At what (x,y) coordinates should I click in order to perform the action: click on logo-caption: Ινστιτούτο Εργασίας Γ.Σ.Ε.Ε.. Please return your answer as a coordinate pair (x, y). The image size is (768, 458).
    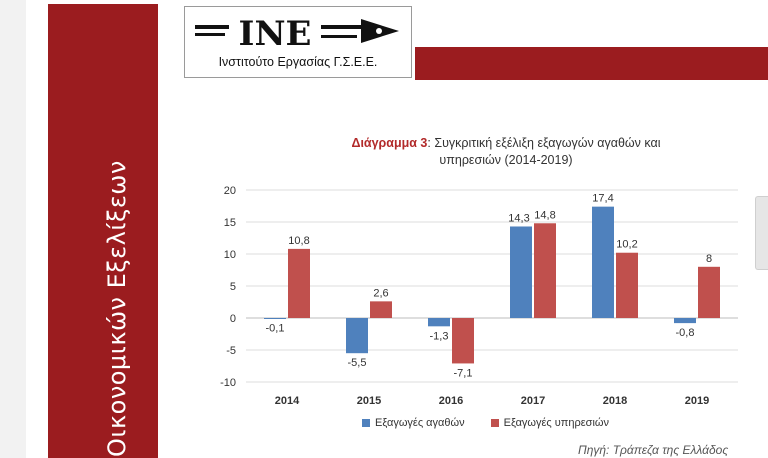
    Looking at the image, I should click on (298, 62).